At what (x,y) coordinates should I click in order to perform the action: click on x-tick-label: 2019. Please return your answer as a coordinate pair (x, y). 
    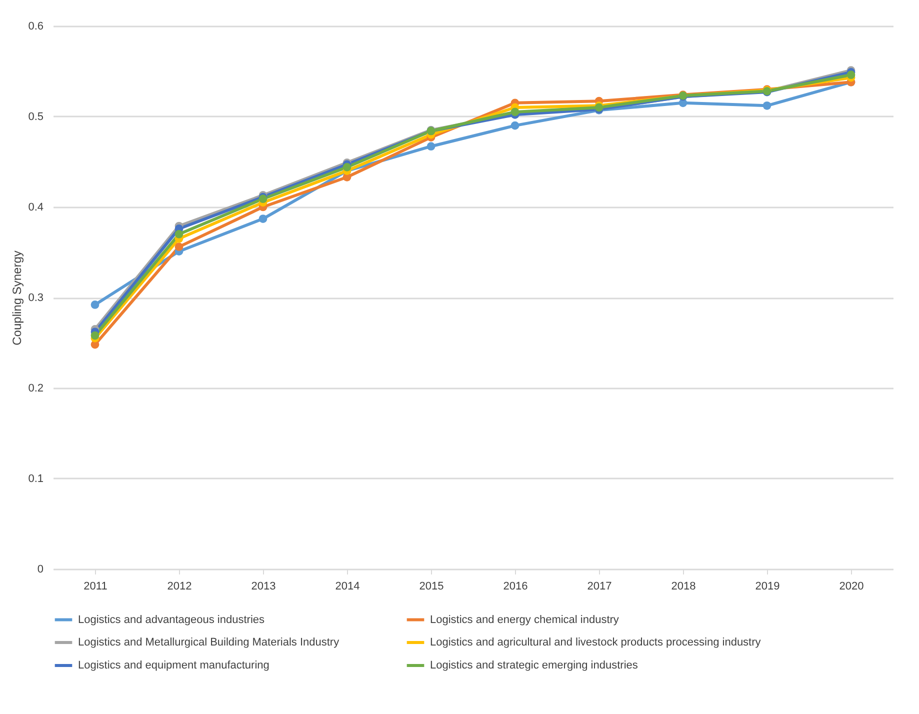
    Looking at the image, I should click on (767, 586).